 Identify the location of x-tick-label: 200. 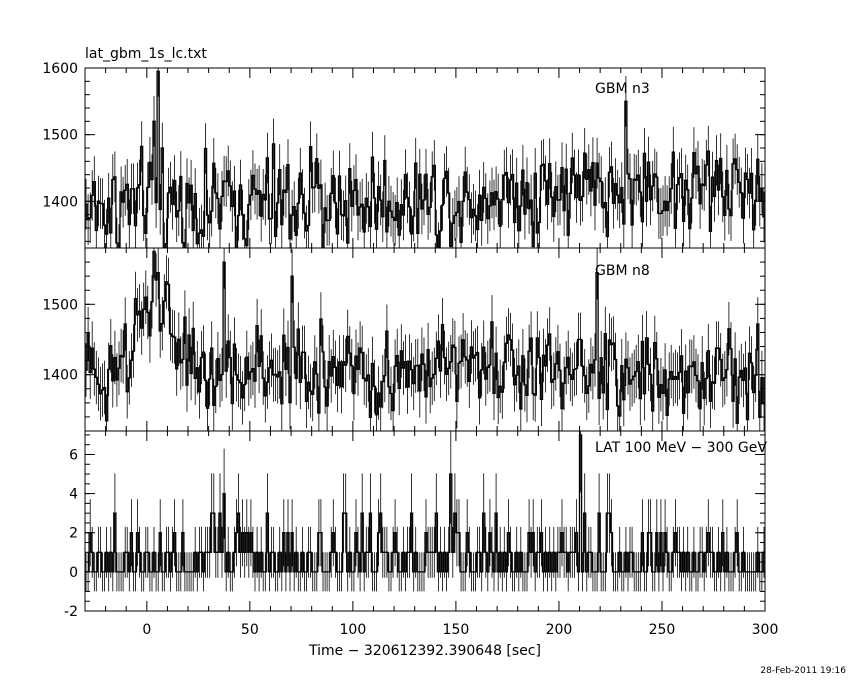
(559, 630).